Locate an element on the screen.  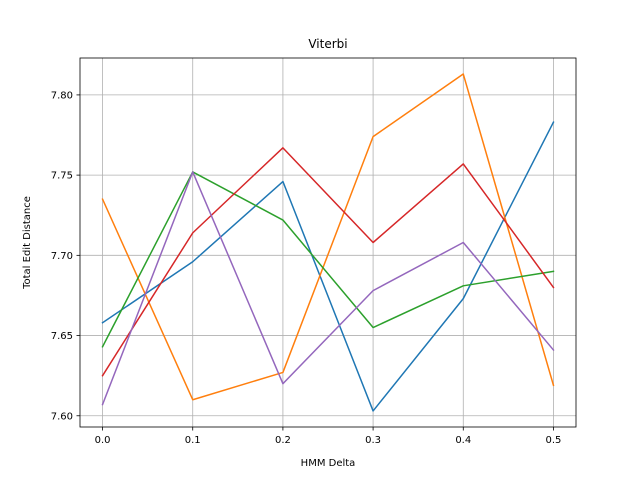
y-tick-label: 7.60 is located at coordinates (62, 416).